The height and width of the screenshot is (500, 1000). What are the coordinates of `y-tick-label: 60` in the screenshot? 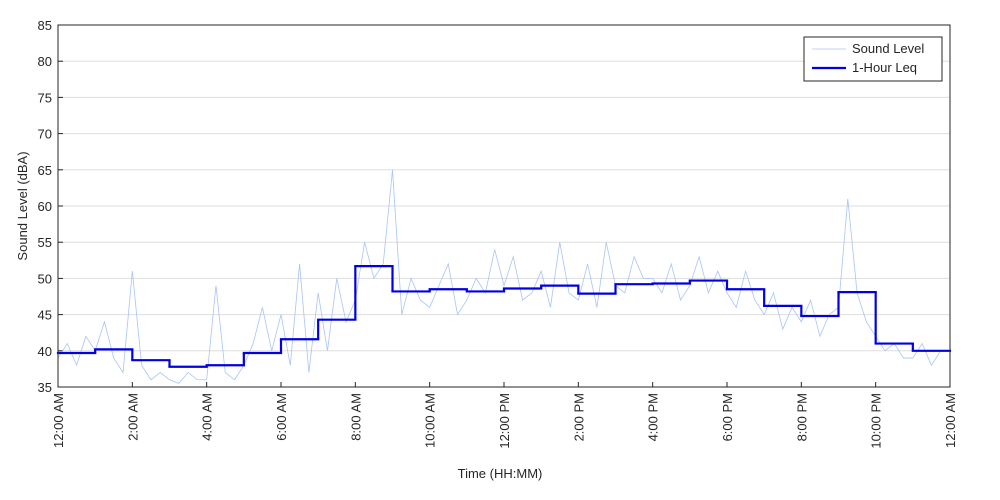 It's located at (45, 206).